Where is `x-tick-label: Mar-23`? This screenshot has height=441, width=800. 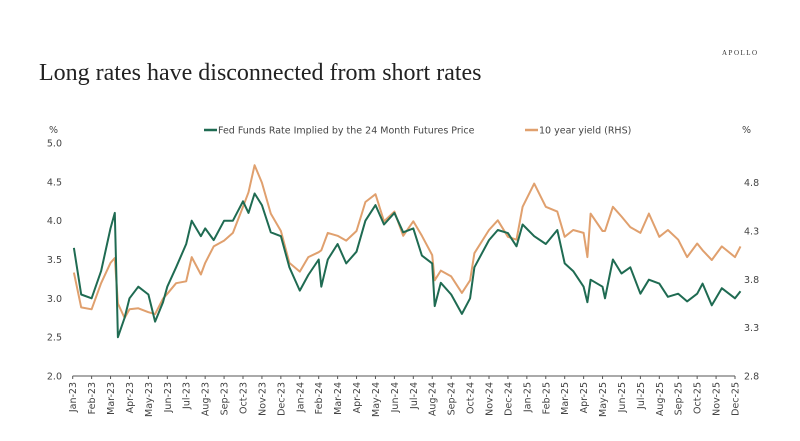
x-tick-label: Mar-23 is located at coordinates (111, 398).